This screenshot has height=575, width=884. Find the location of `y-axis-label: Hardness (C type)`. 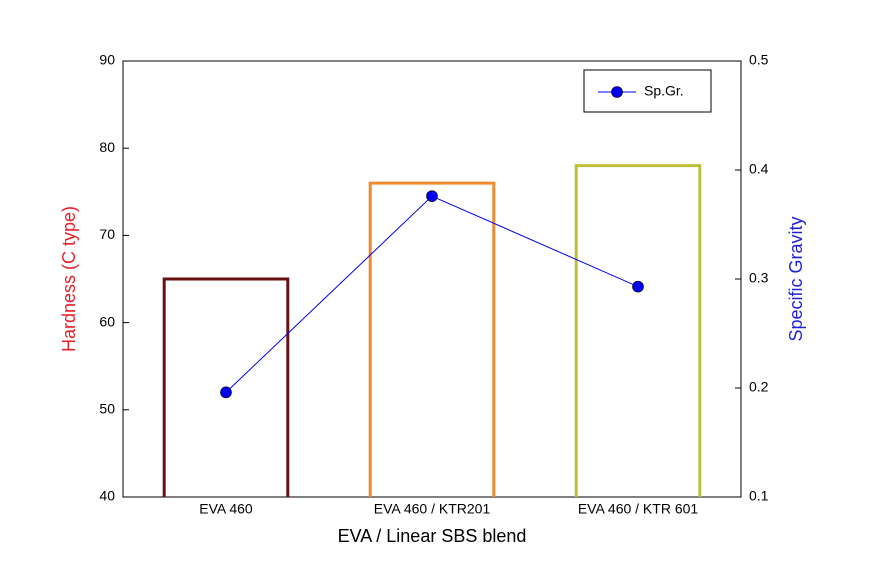

y-axis-label: Hardness (C type) is located at coordinates (69, 279).